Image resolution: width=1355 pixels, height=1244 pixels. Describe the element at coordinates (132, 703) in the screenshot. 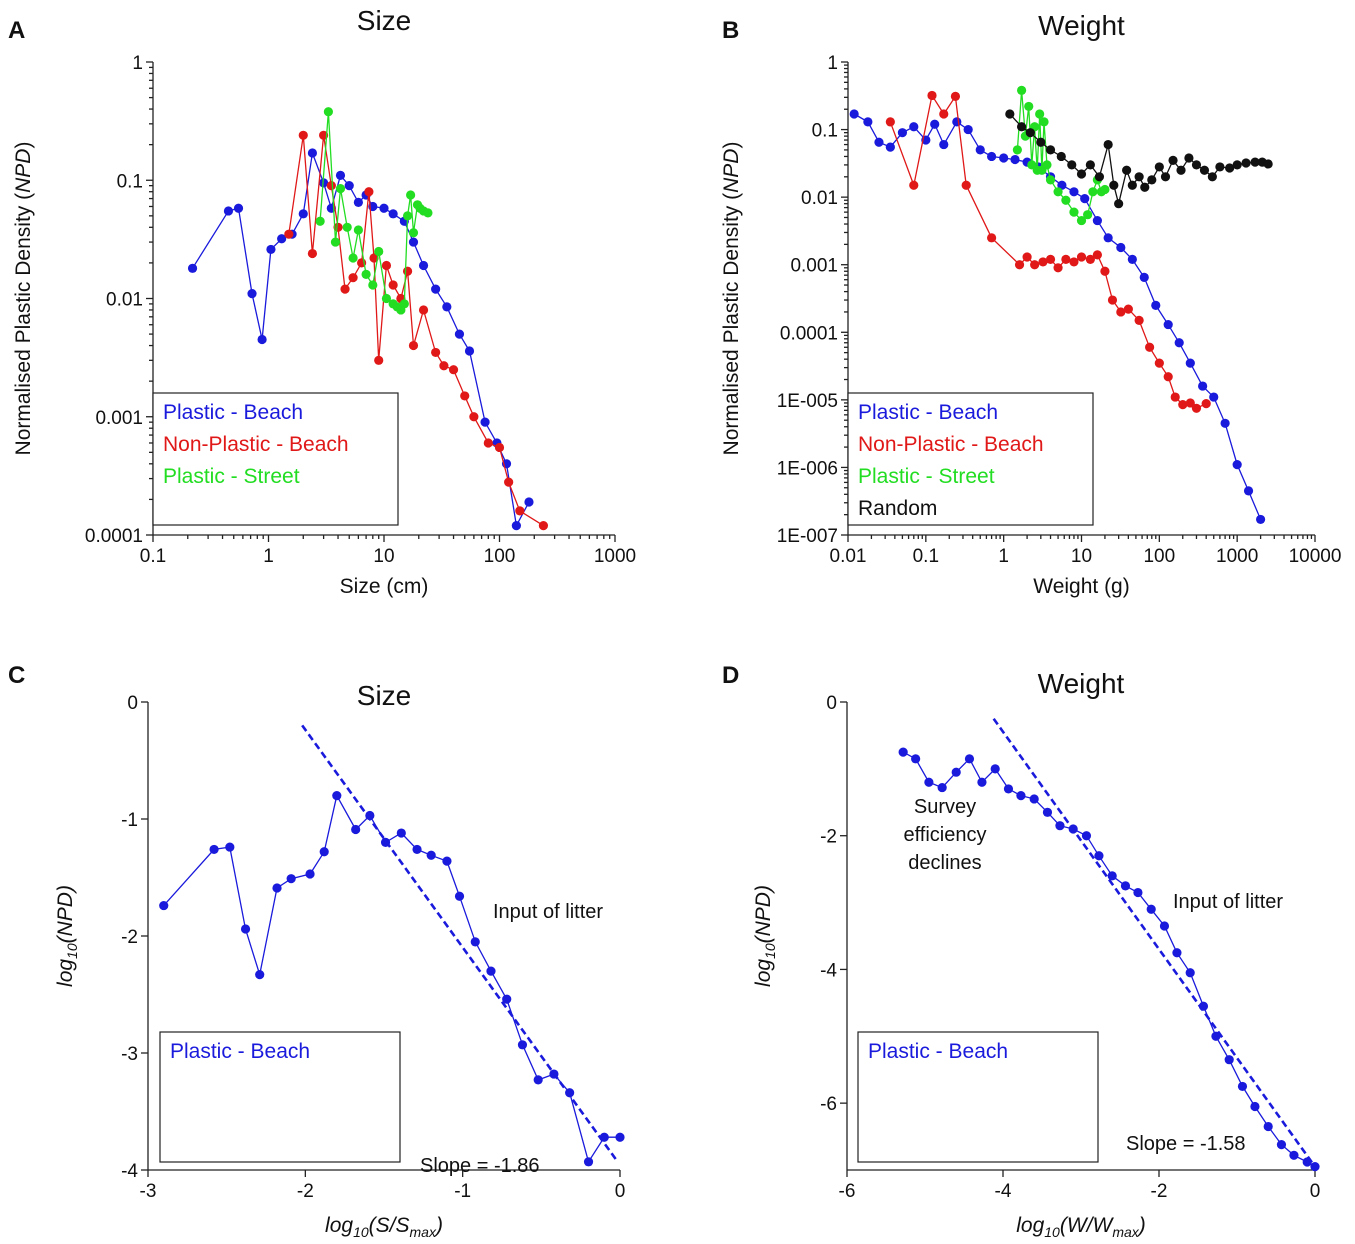

I see `y-tick-label: 0` at that location.